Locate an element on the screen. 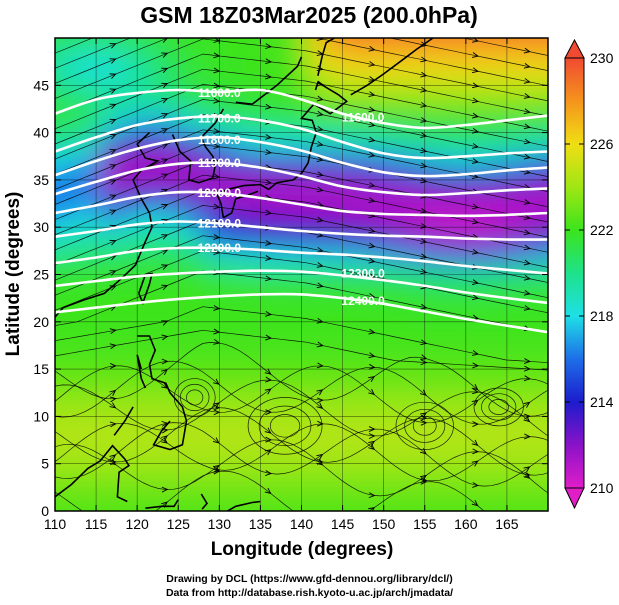  colorbar-tick-label: 230 is located at coordinates (602, 58).